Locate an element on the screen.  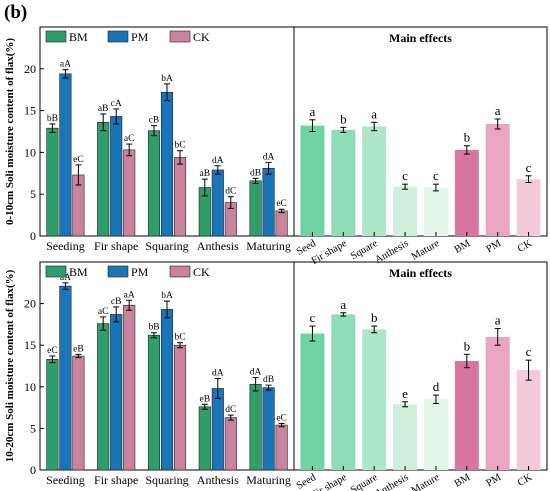
legend-label-BM: BM is located at coordinates (78, 37).